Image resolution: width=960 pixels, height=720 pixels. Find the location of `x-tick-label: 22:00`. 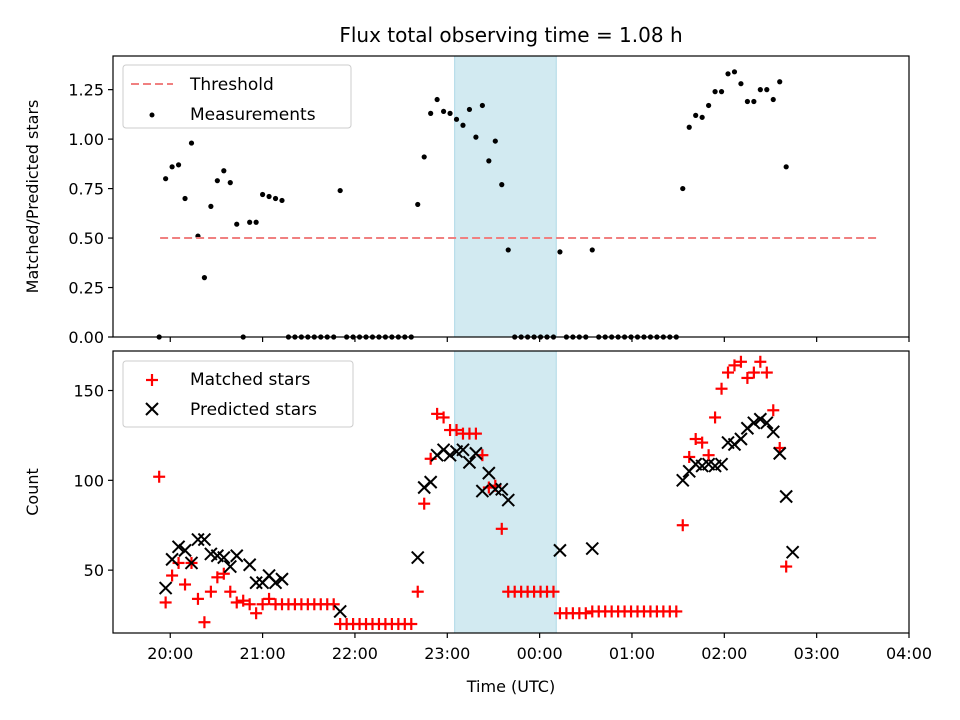

x-tick-label: 22:00 is located at coordinates (355, 653).